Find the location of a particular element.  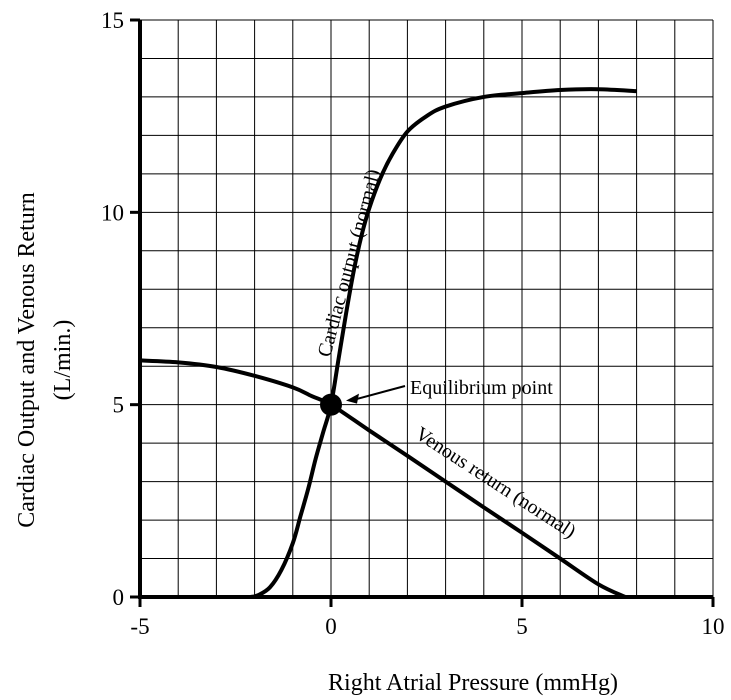

equilibrium-point-label: Equilibrium point is located at coordinates (481, 388).